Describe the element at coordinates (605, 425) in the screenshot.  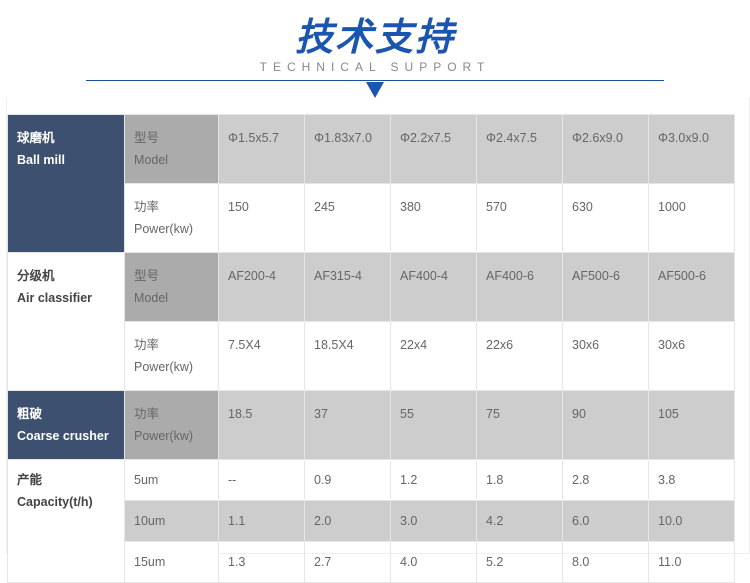
I see `data-cell: 90` at that location.